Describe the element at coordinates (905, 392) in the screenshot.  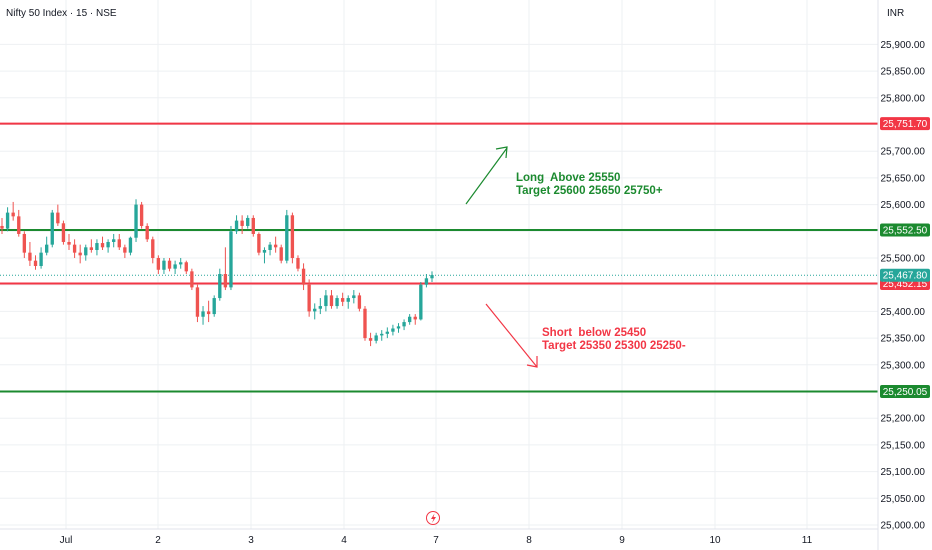
I see `support-level-tag-label: 25,250.05` at that location.